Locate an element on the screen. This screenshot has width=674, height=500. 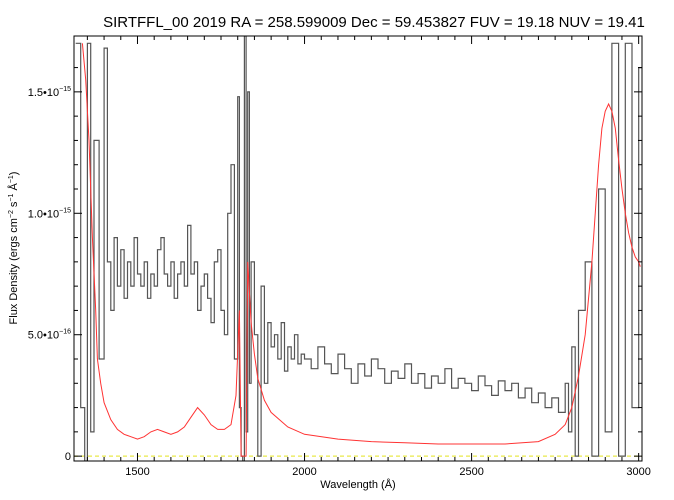
y-tick-label-exp-3: −15 is located at coordinates (65, 89).